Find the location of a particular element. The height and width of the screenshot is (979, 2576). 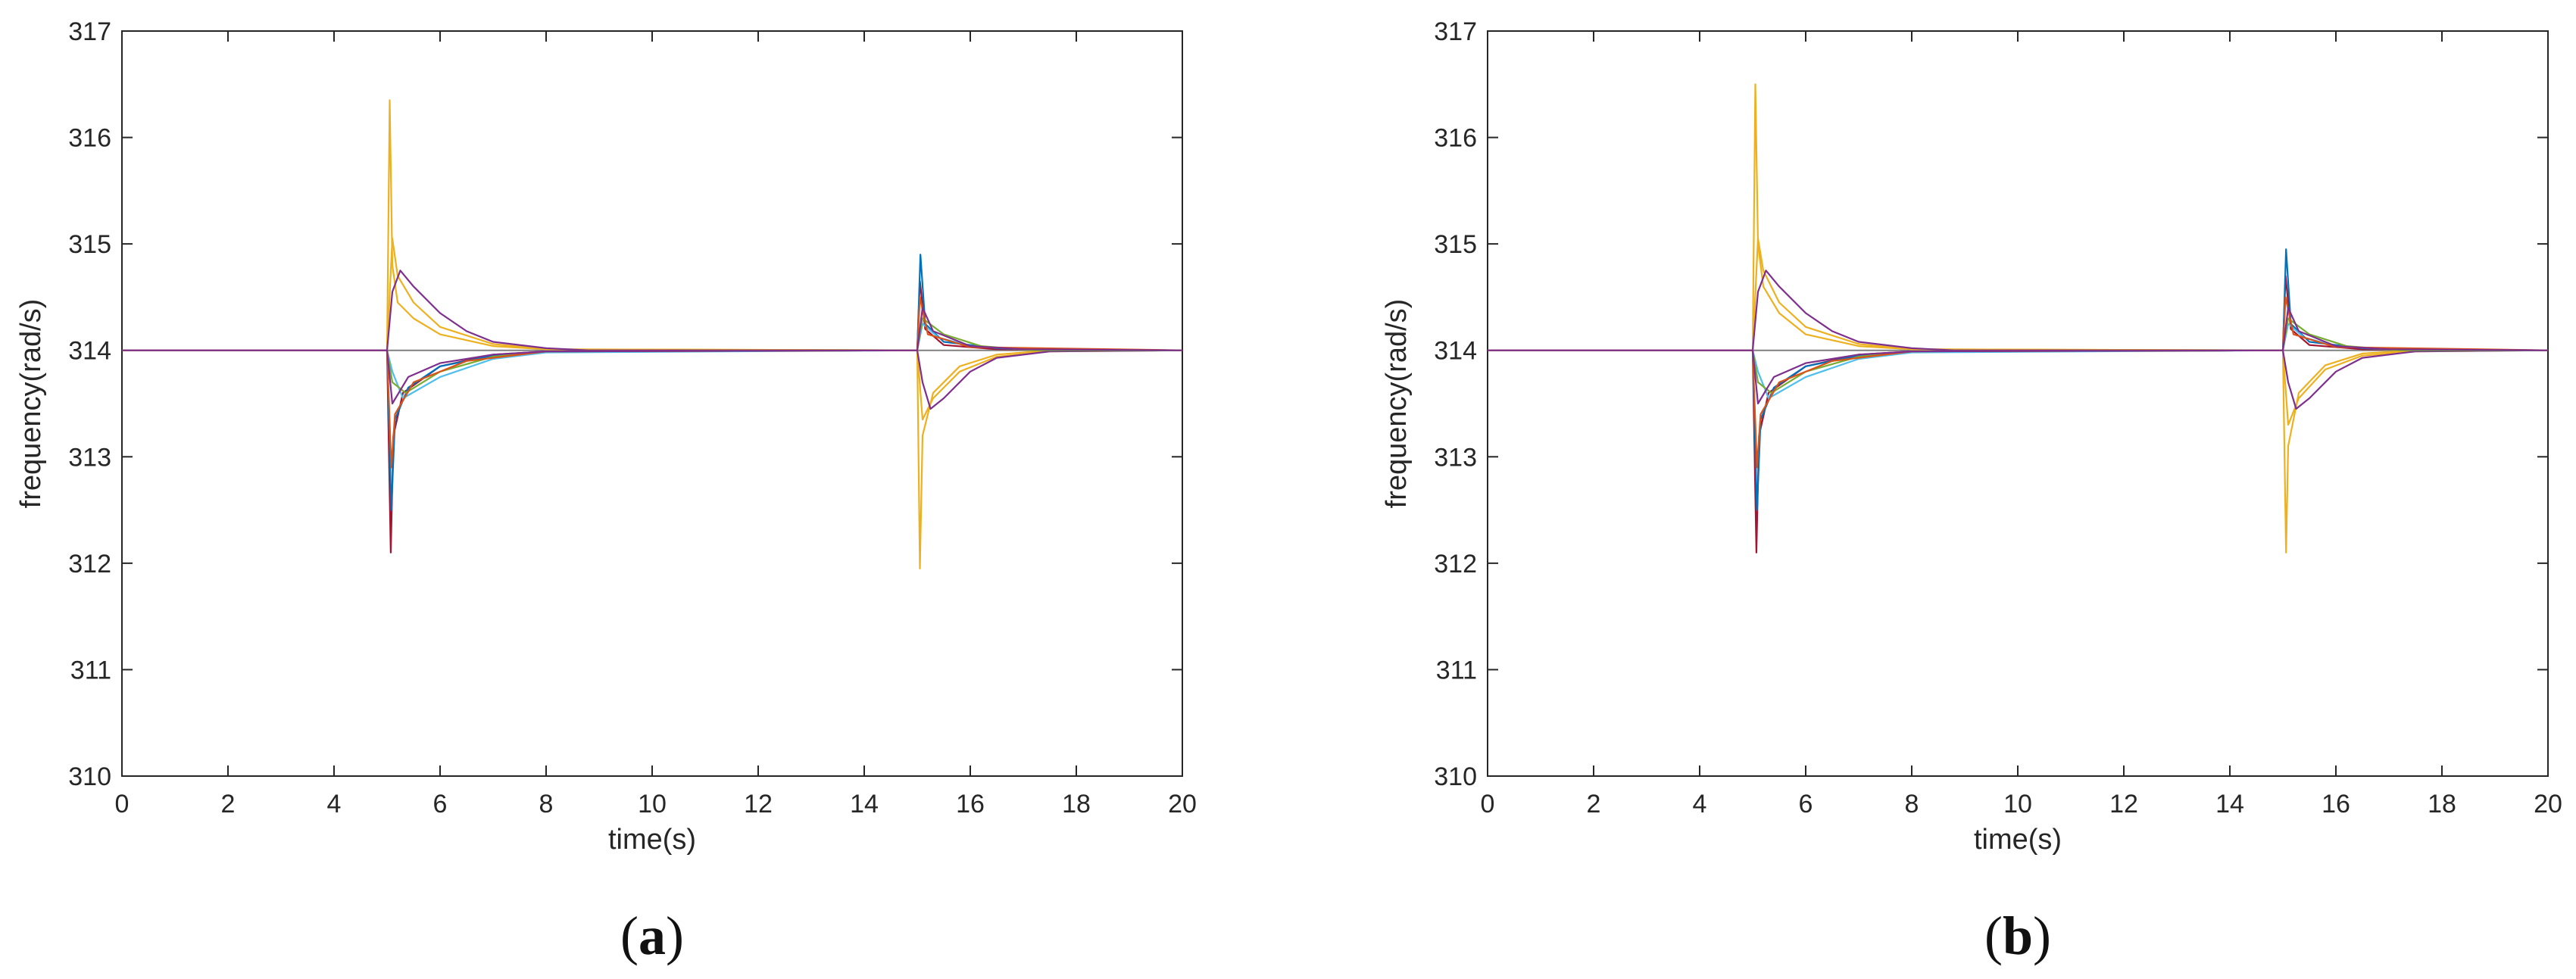

panel-letter: a is located at coordinates (653, 936).